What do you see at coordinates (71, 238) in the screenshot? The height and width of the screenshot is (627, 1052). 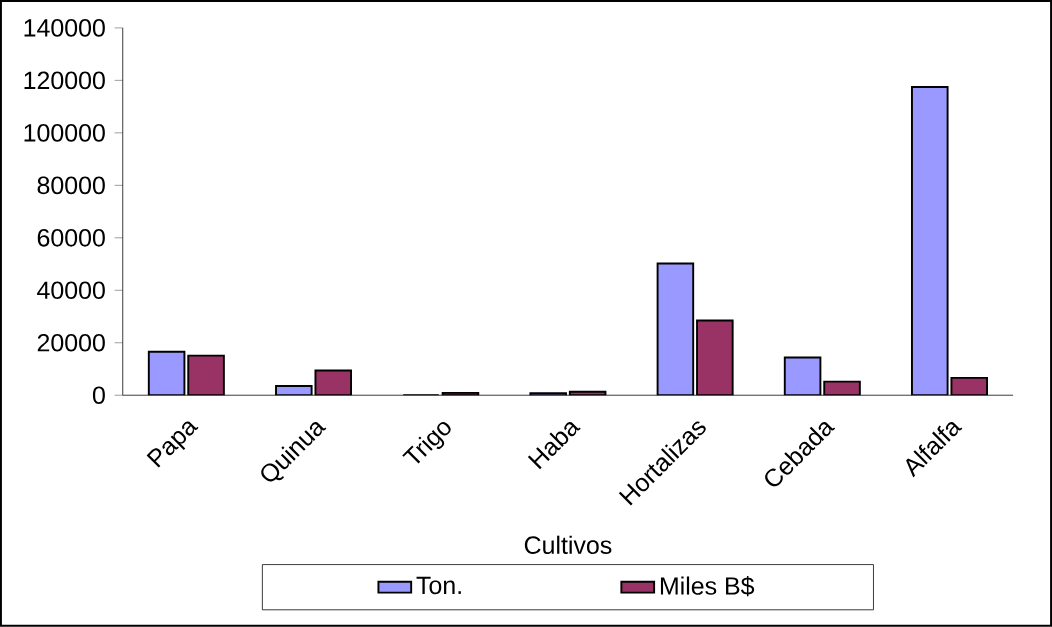 I see `y-tick-label: 60000` at bounding box center [71, 238].